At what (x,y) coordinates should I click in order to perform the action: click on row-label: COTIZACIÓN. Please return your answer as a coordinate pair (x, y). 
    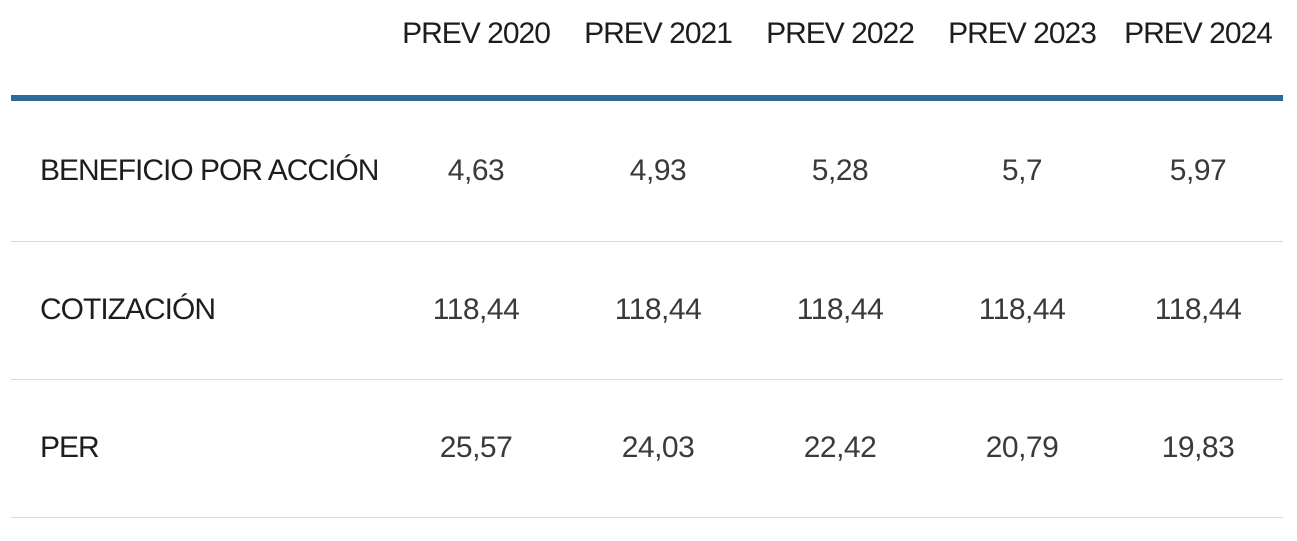
    Looking at the image, I should click on (198, 310).